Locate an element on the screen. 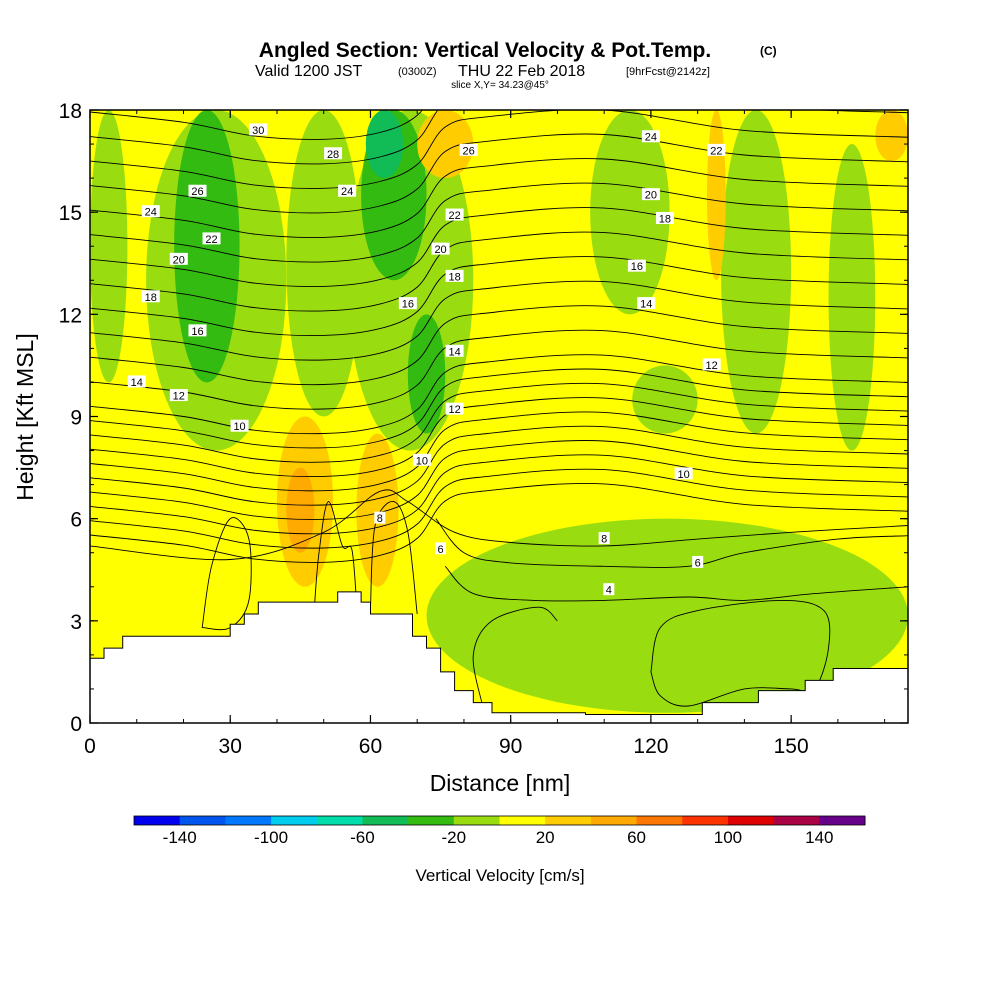  y-axis-label: Height [Kft MSL] is located at coordinates (25, 416).